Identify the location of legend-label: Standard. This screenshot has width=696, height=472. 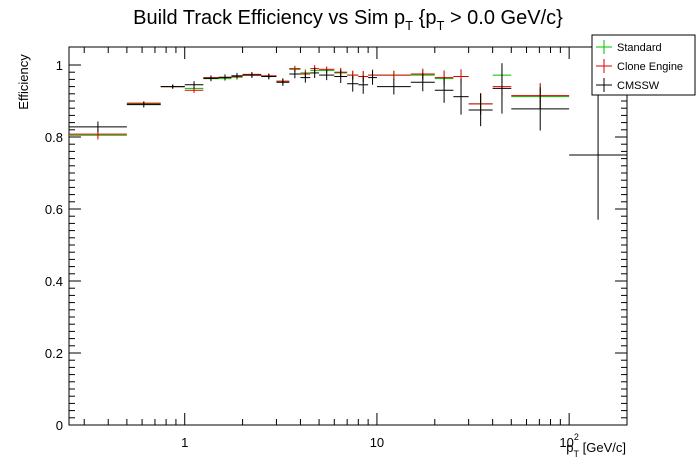
(639, 48).